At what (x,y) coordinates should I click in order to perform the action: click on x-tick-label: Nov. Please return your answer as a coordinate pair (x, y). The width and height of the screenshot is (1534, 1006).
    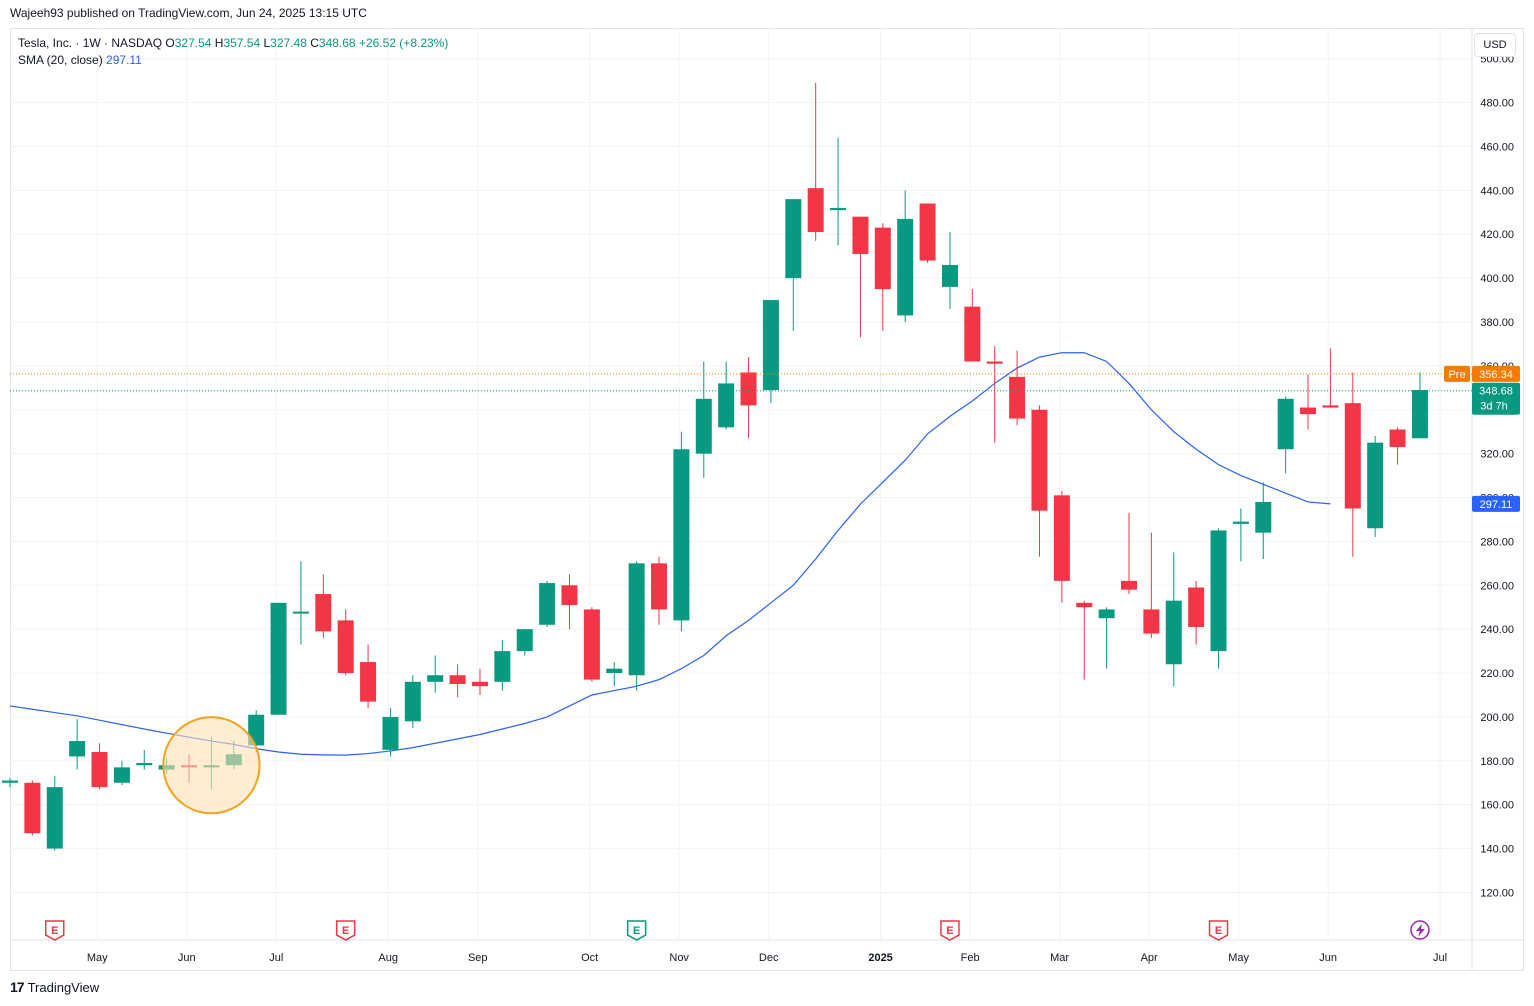
    Looking at the image, I should click on (679, 958).